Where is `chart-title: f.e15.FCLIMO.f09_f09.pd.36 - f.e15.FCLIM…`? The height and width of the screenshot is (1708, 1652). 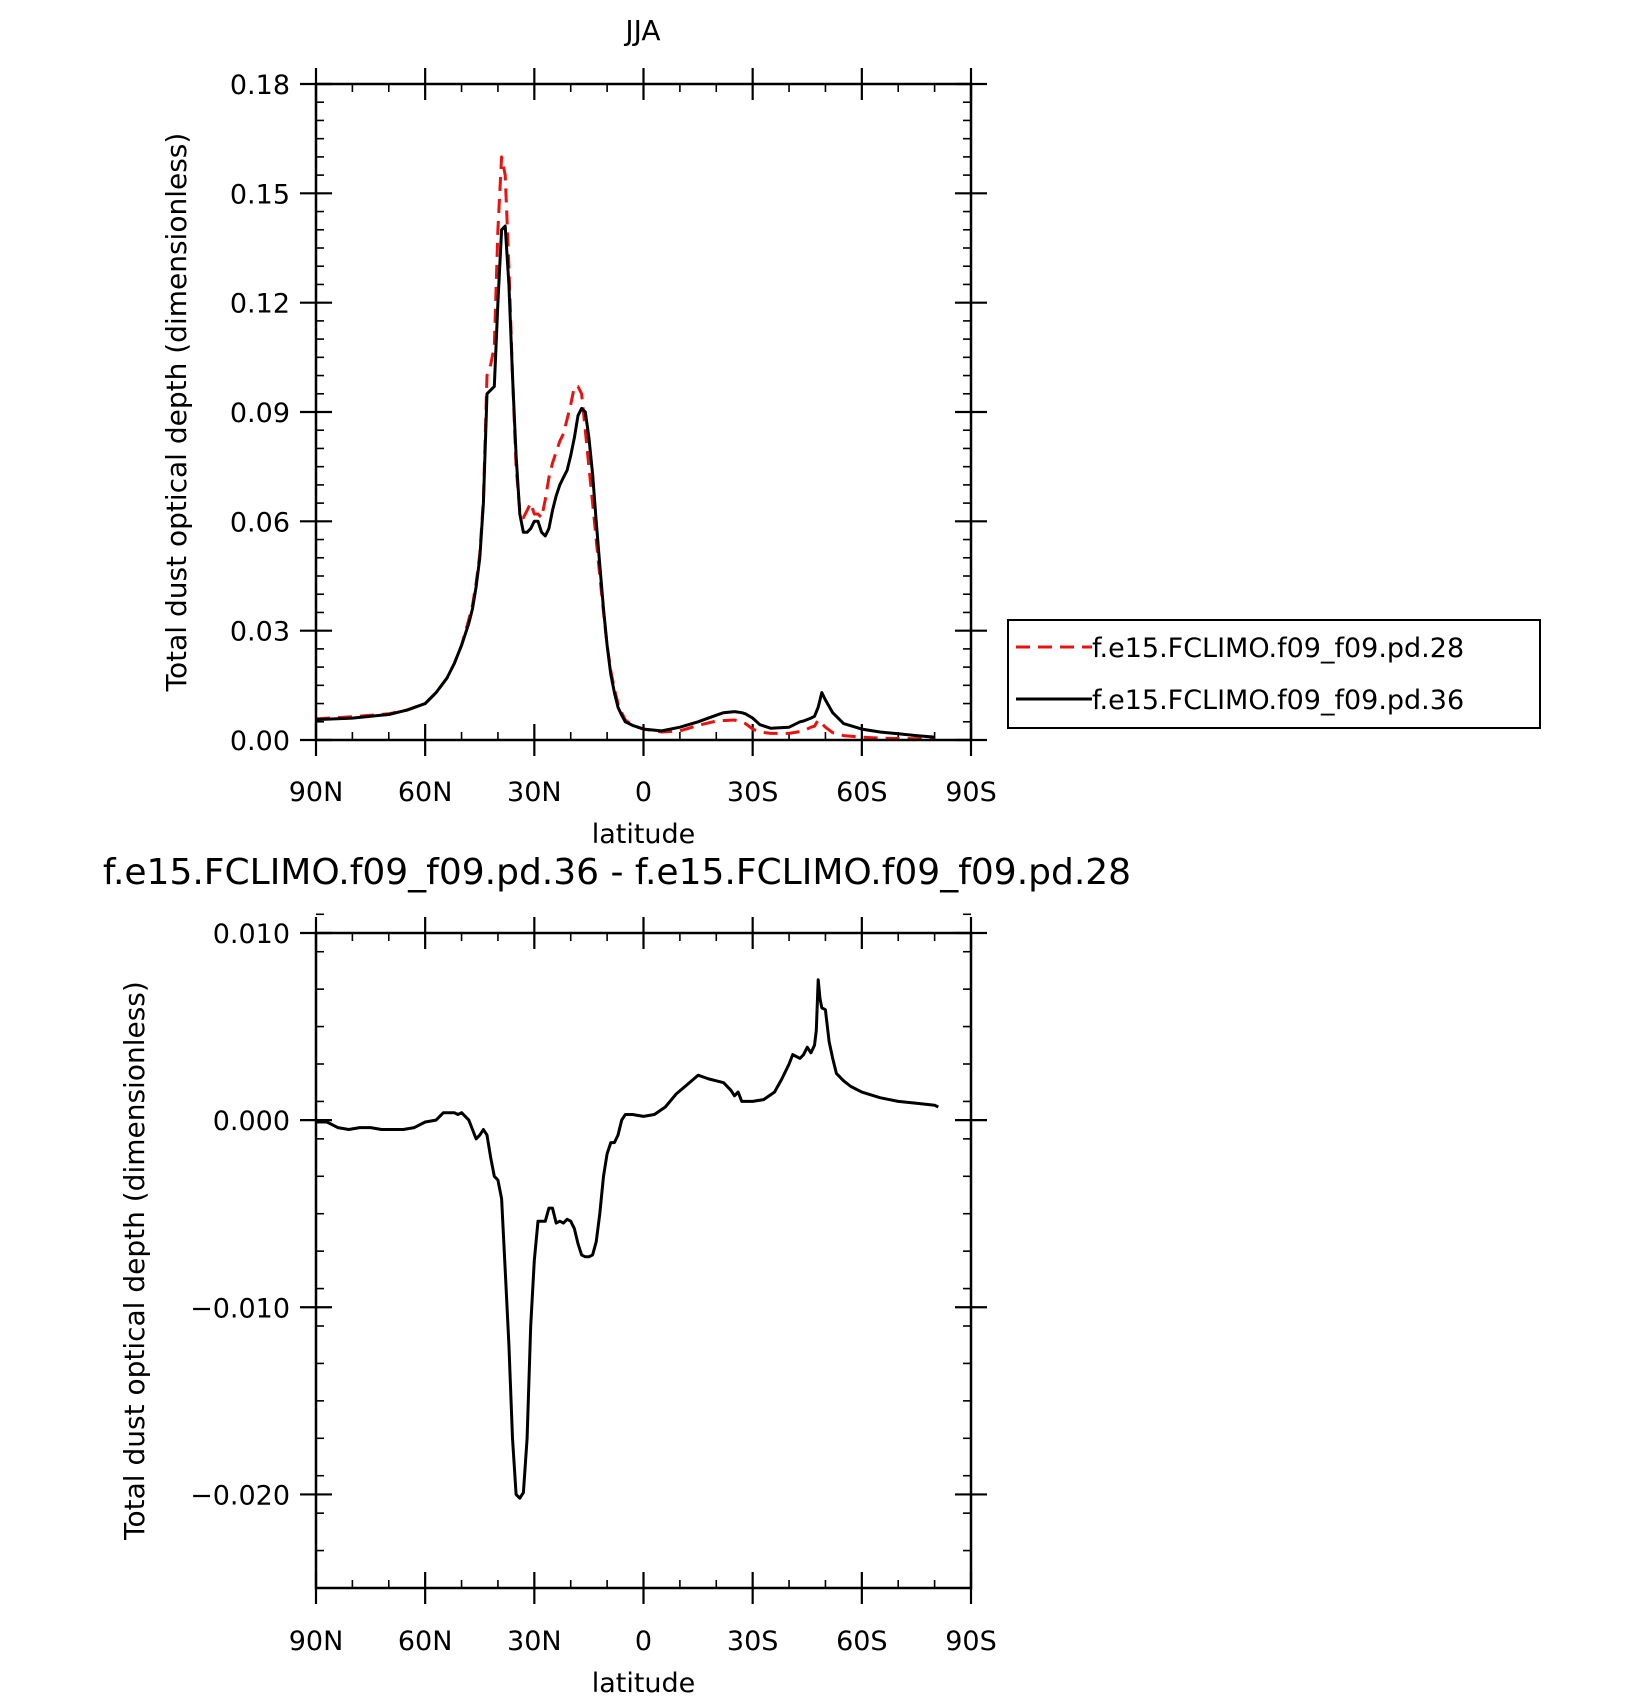 chart-title: f.e15.FCLIMO.f09_f09.pd.36 - f.e15.FCLIM… is located at coordinates (617, 872).